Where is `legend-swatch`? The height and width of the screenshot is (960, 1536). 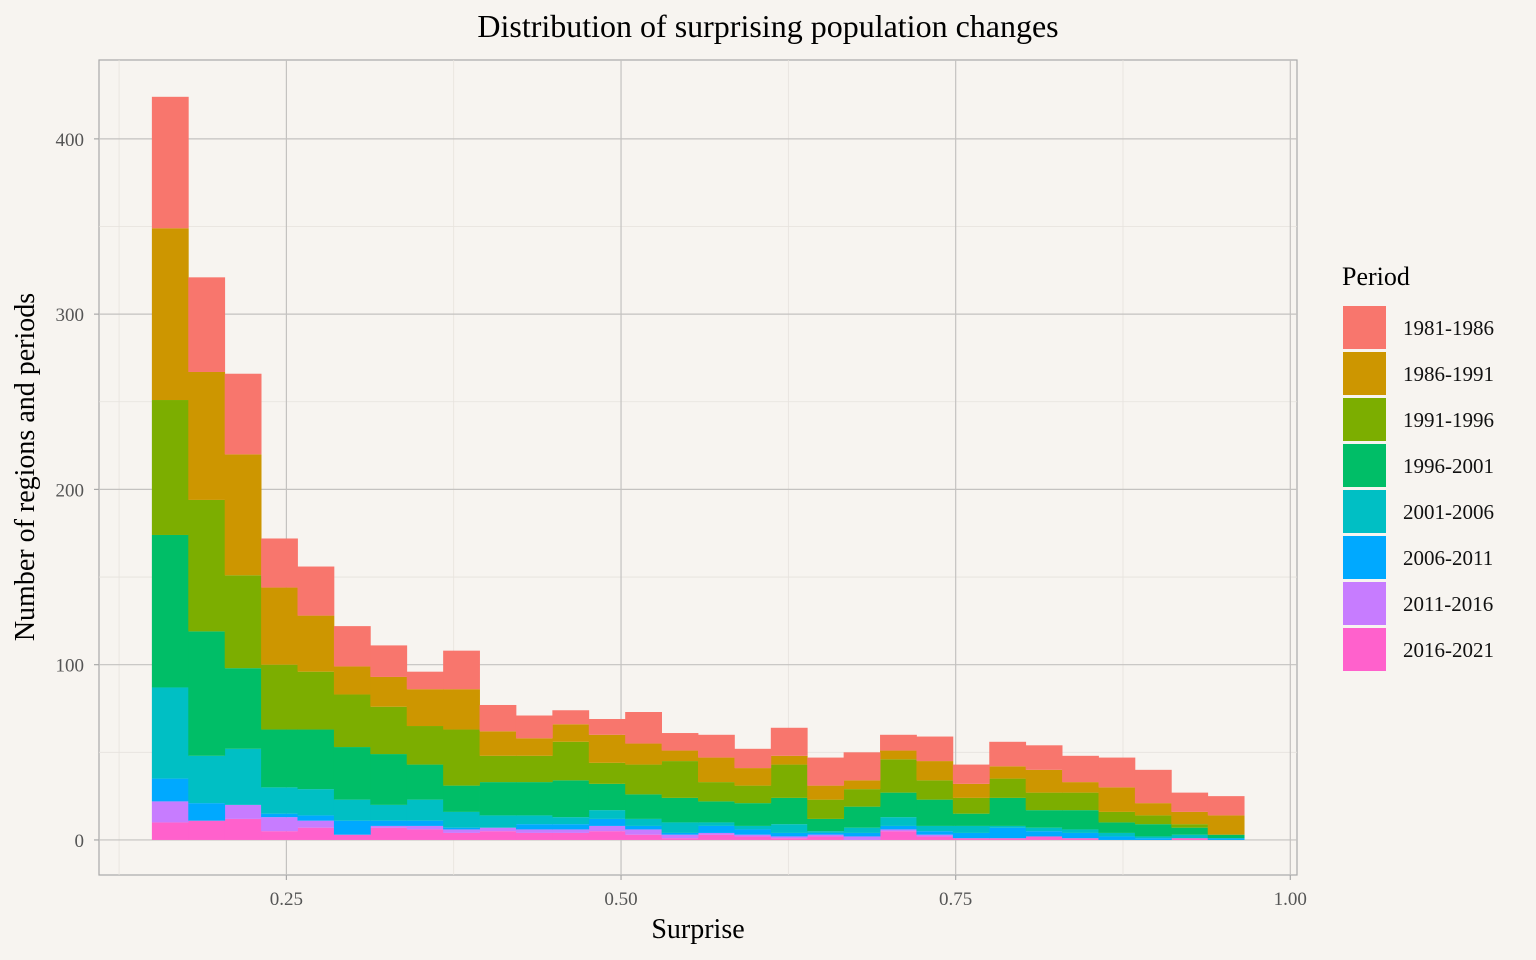 legend-swatch is located at coordinates (1364, 419).